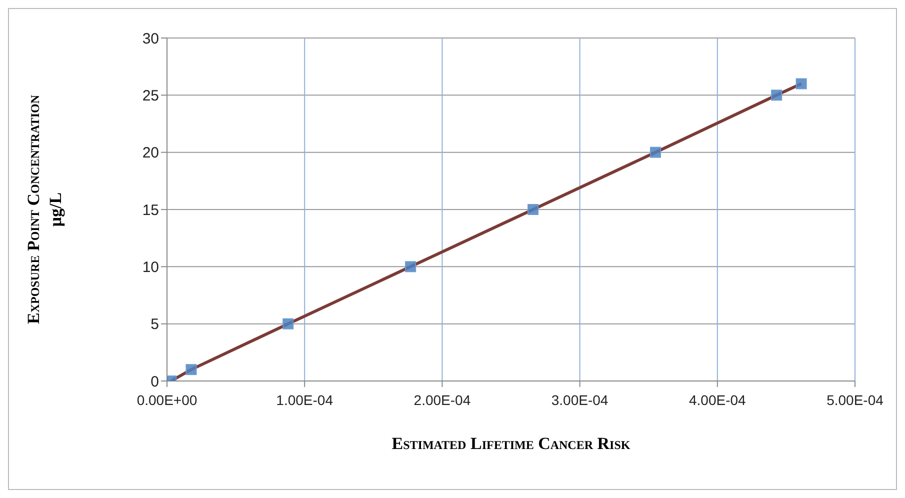 The height and width of the screenshot is (498, 905). Describe the element at coordinates (150, 267) in the screenshot. I see `y-tick-label: 10` at that location.